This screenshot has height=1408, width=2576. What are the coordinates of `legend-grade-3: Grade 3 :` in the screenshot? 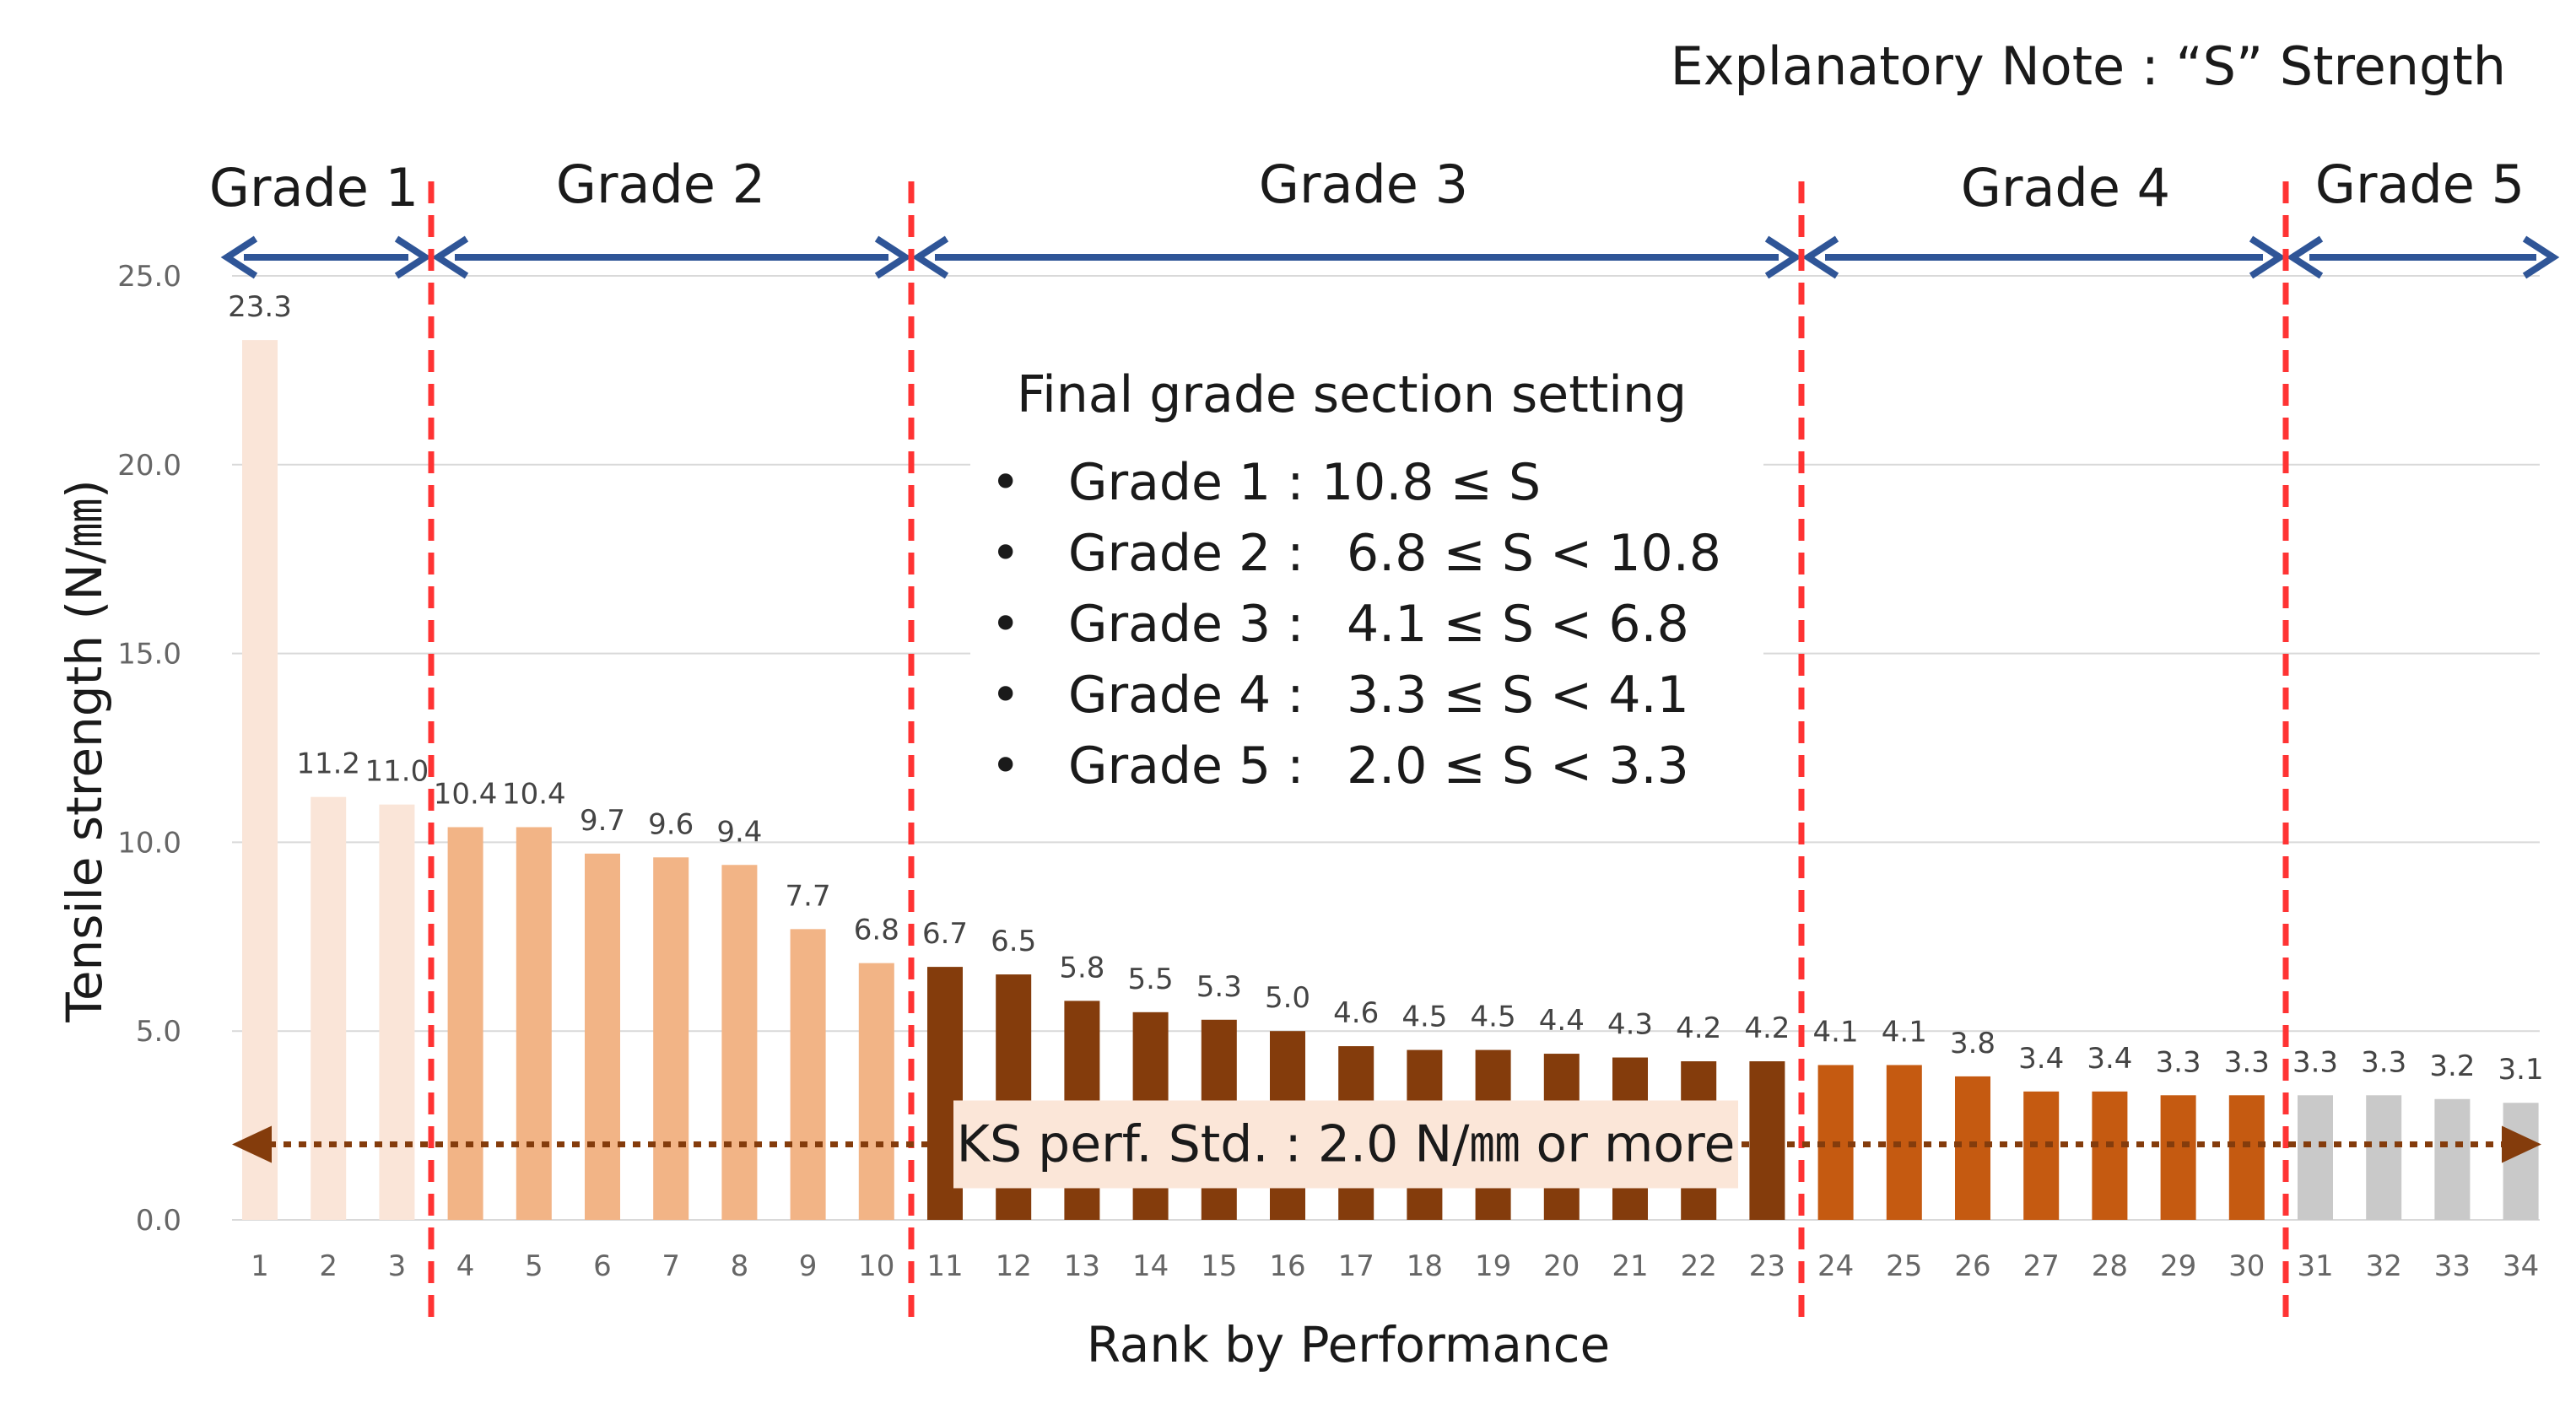 It's located at (1186, 624).